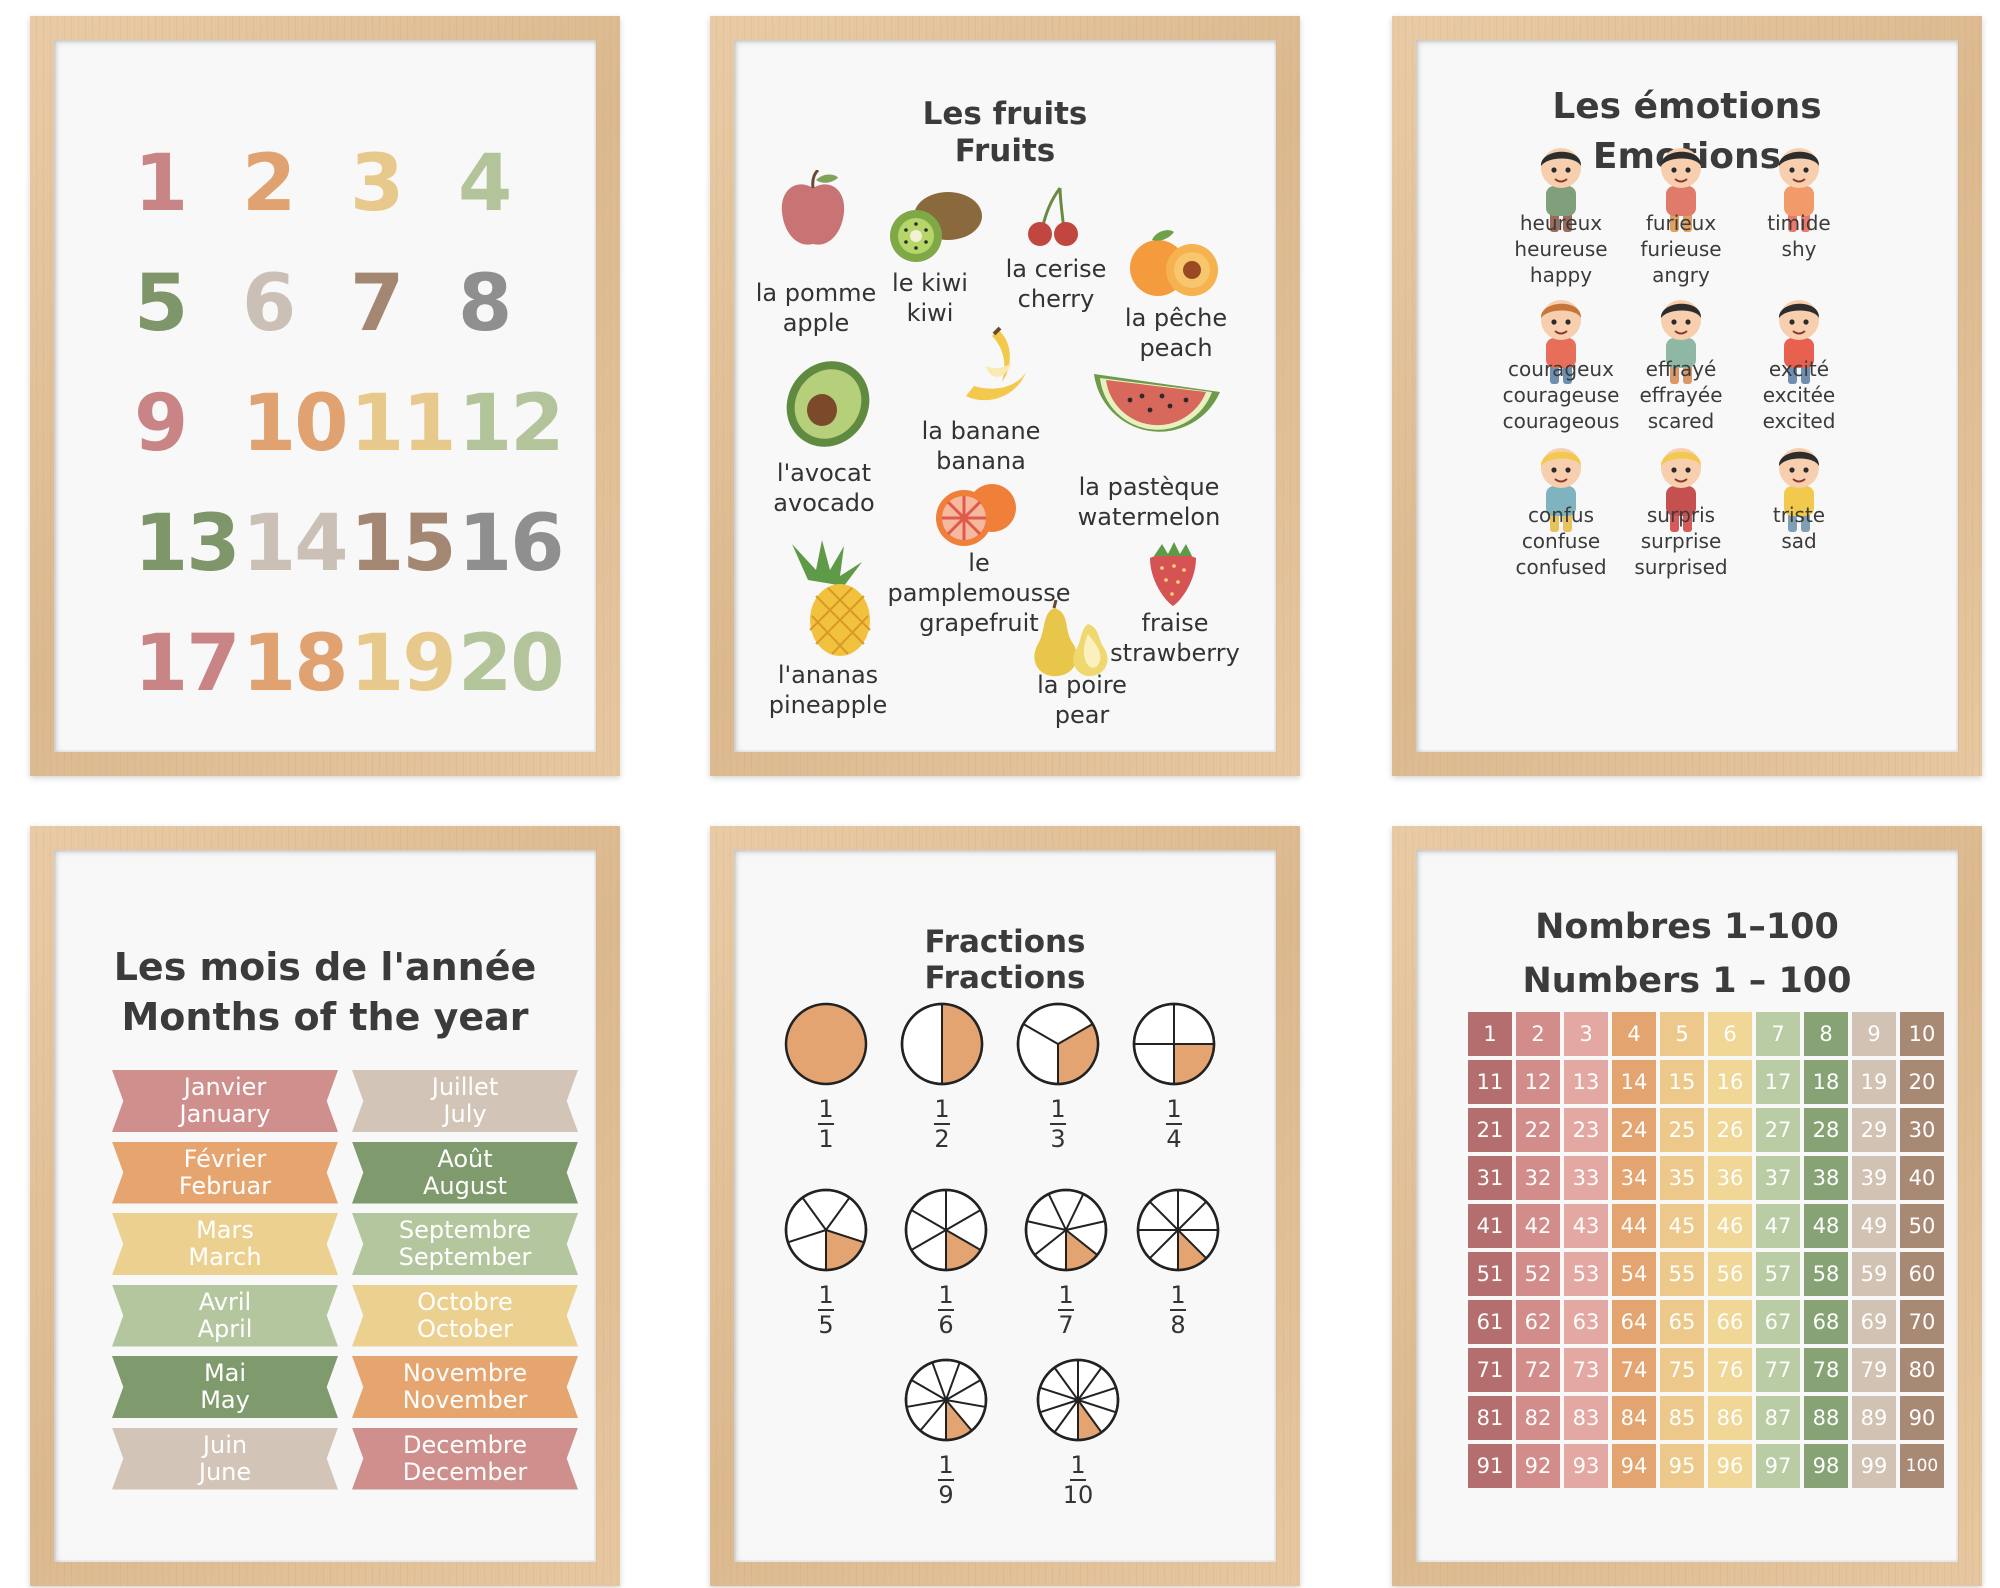 The image size is (2000, 1588). Describe the element at coordinates (1586, 1418) in the screenshot. I see `number-cell: 83` at that location.